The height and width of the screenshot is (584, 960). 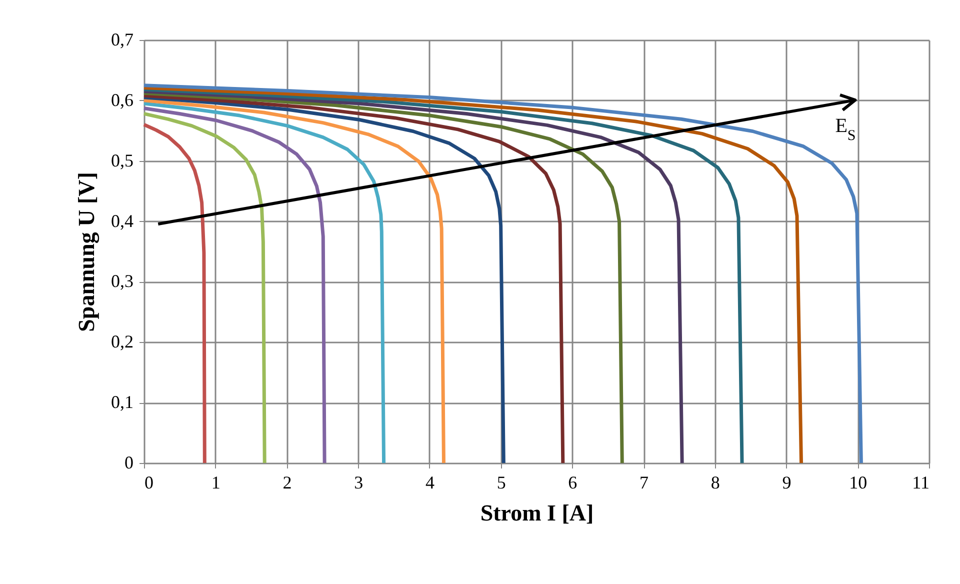 I want to click on x-tick-label: 3, so click(x=359, y=482).